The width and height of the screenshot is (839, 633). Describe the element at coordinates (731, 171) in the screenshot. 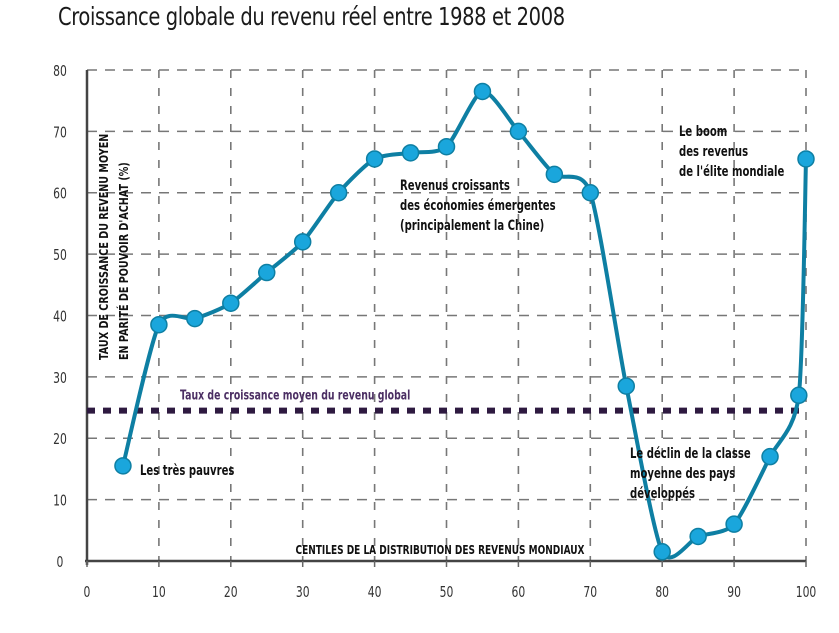

I see `annotation-line: de l'élite mondiale` at that location.